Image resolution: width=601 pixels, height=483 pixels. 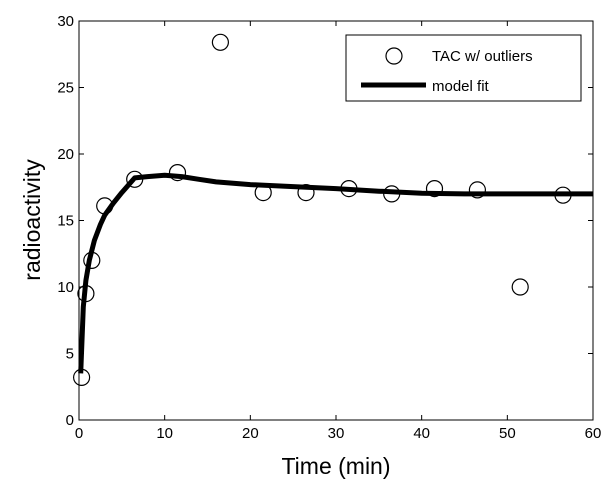 I want to click on x-tick-label: 10, so click(x=164, y=433).